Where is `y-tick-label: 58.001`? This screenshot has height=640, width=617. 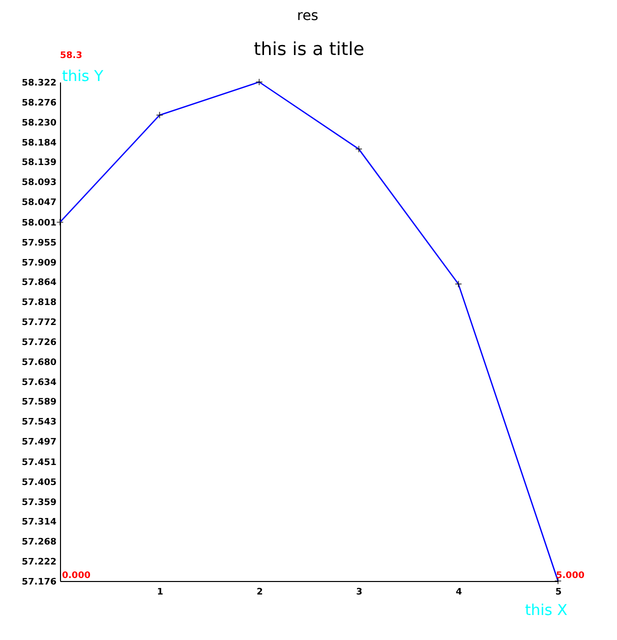
y-tick-label: 58.001 is located at coordinates (39, 223).